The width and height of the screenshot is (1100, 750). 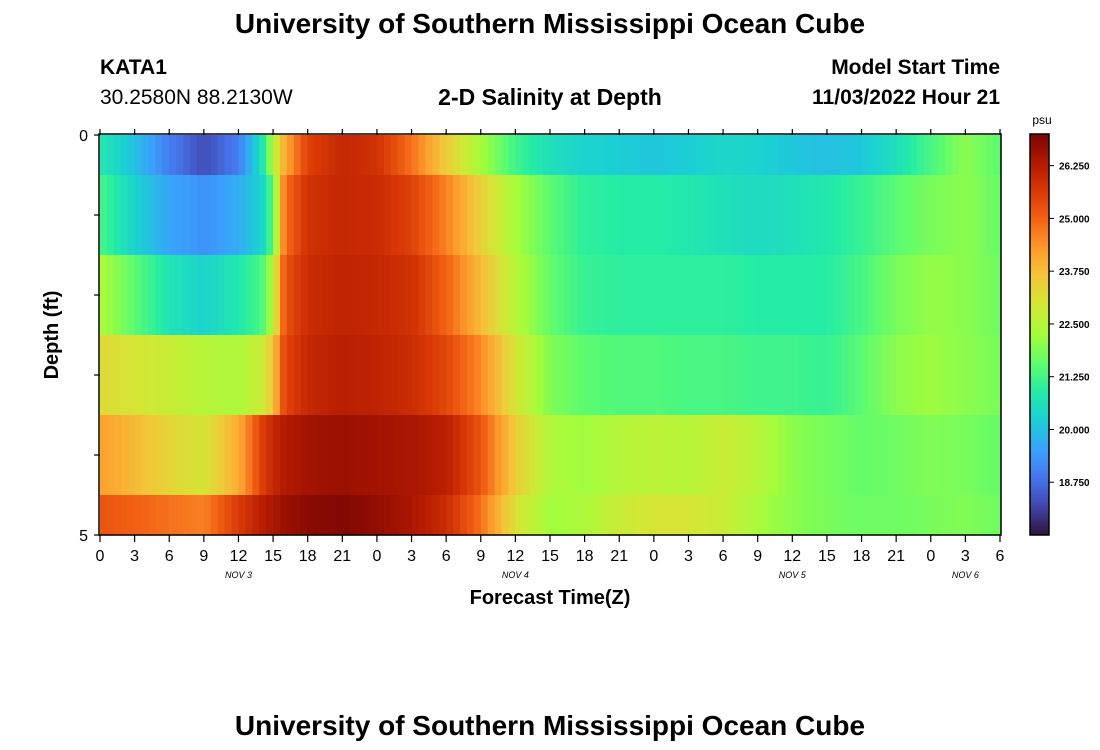 What do you see at coordinates (238, 575) in the screenshot?
I see `day-label: NOV 3` at bounding box center [238, 575].